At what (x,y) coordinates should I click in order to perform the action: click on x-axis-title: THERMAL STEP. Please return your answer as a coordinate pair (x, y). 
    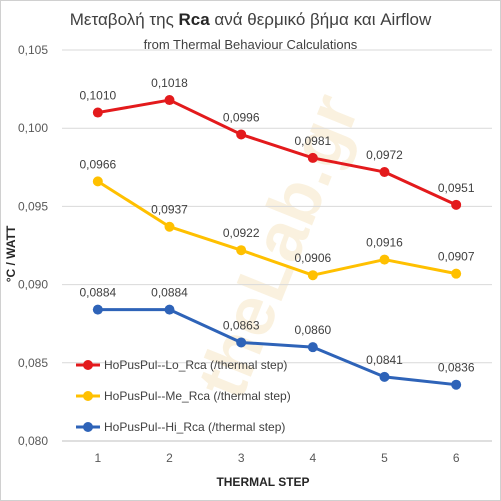
    Looking at the image, I should click on (262, 482).